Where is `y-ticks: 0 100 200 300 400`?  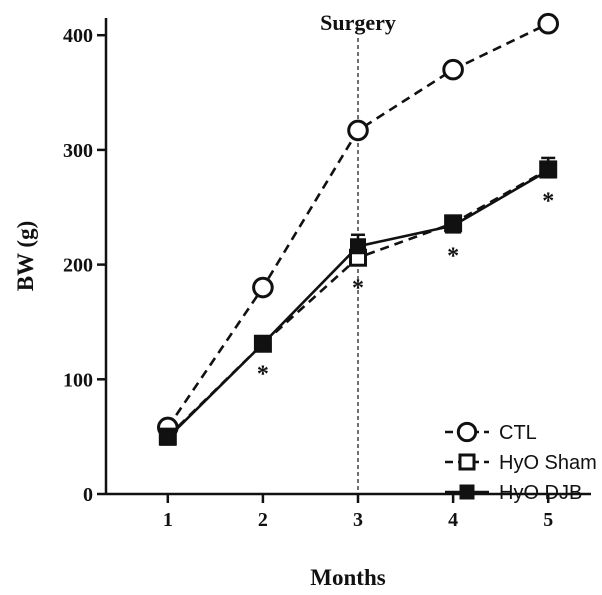
y-ticks: 0 100 200 300 400 is located at coordinates (84, 265).